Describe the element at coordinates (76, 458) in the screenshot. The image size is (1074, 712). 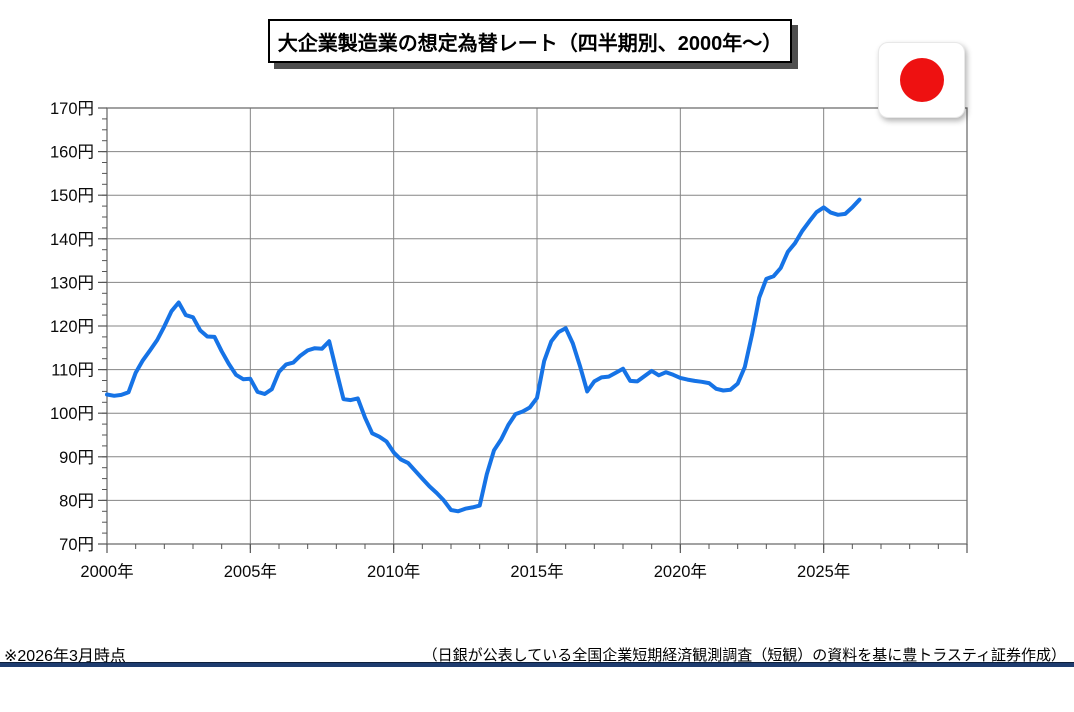
I see `y-axis-label: 90円` at that location.